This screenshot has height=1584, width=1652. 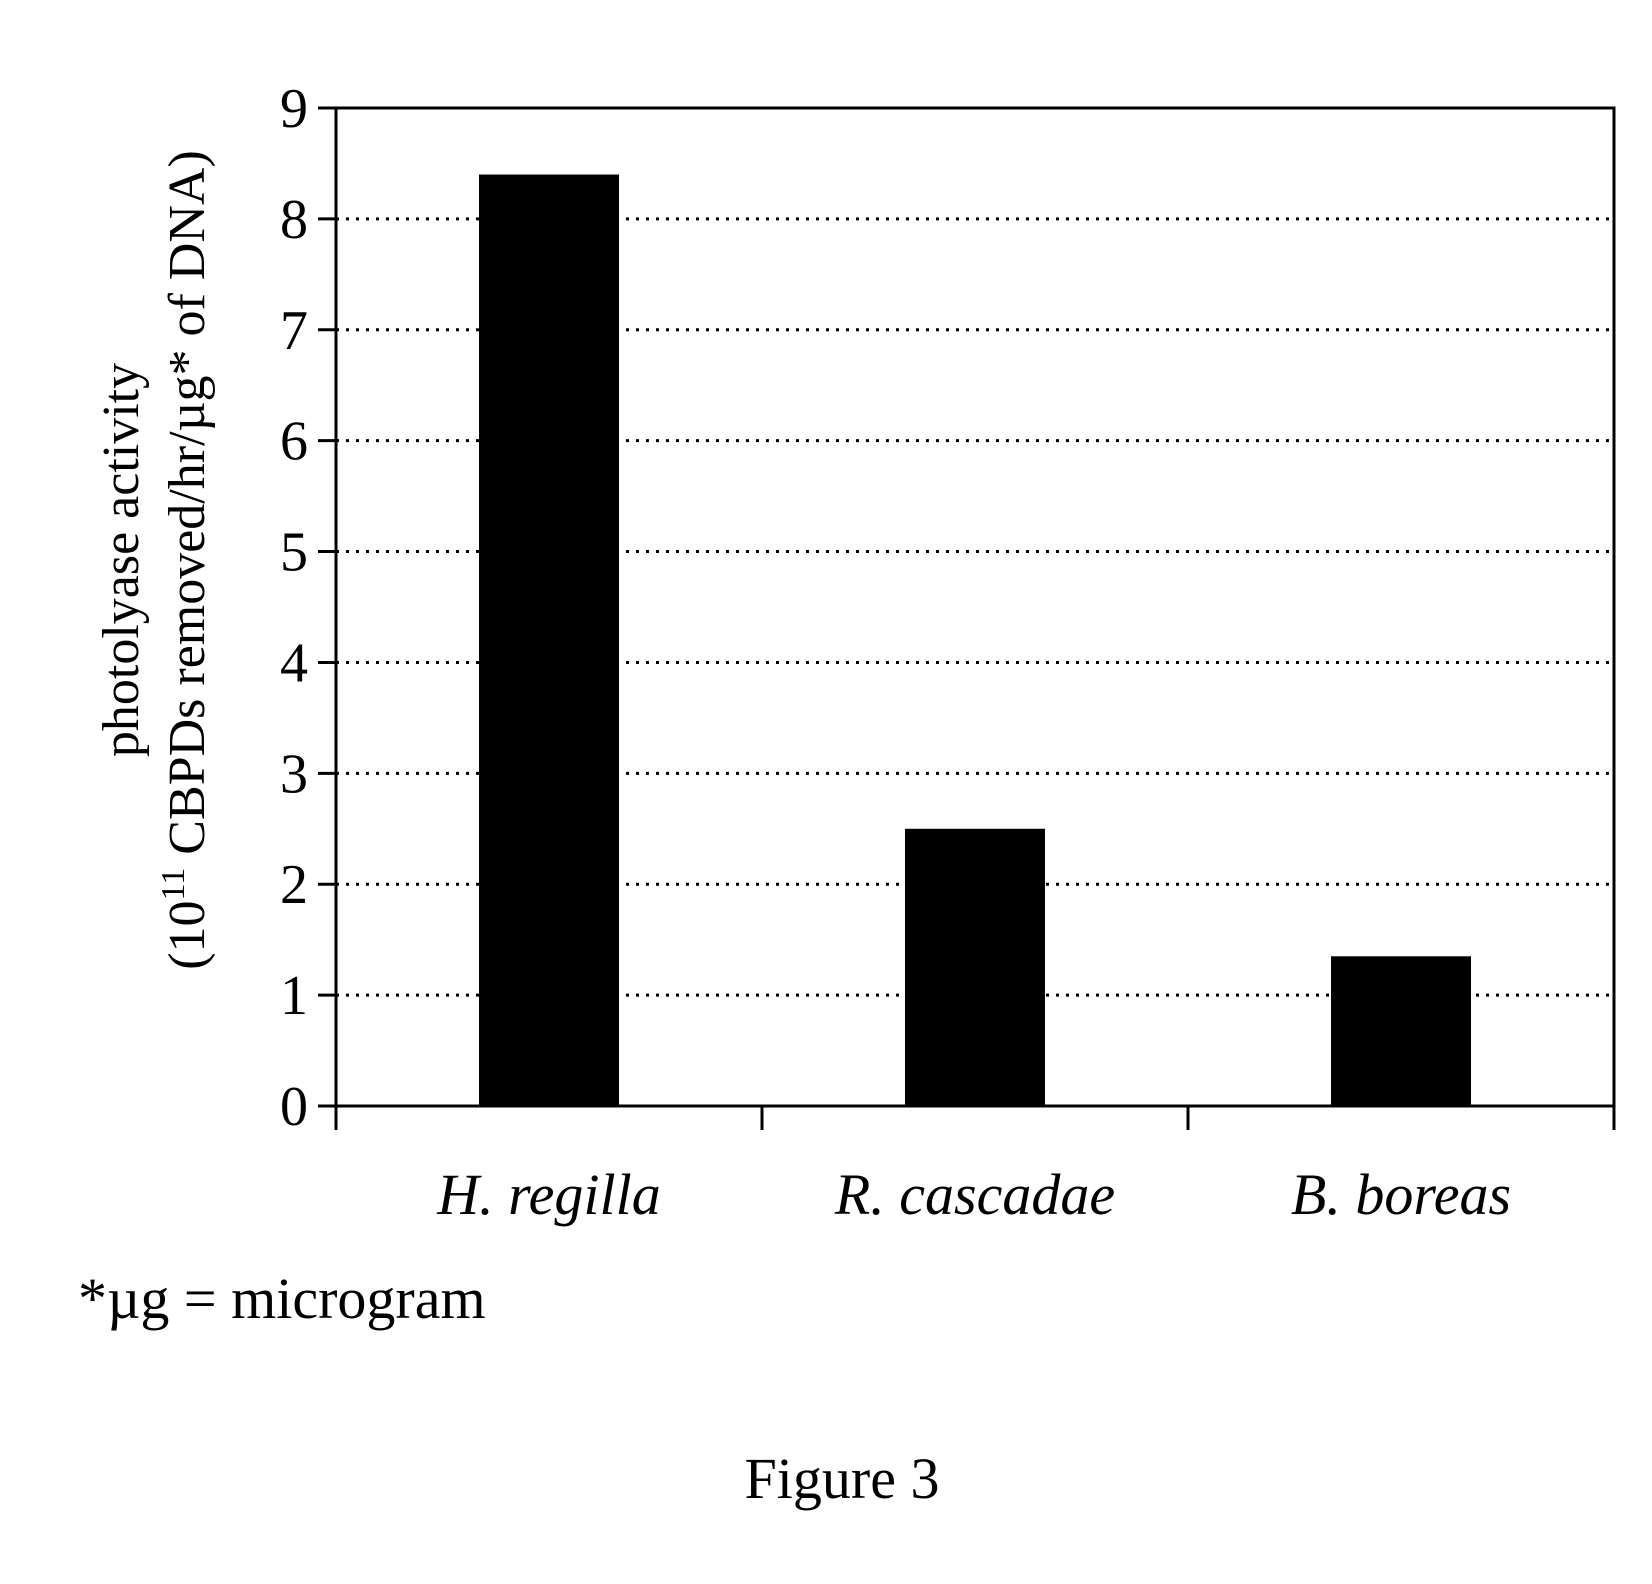 What do you see at coordinates (975, 967) in the screenshot?
I see `bar-r-cascadae` at bounding box center [975, 967].